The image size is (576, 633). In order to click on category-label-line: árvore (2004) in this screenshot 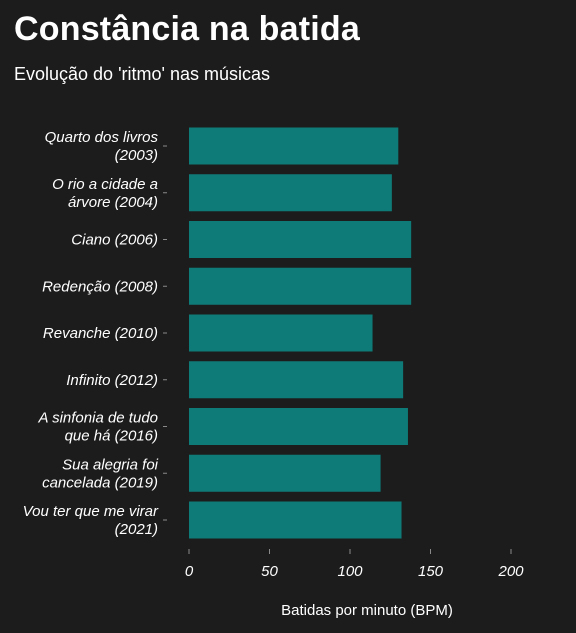, I will do `click(113, 202)`.